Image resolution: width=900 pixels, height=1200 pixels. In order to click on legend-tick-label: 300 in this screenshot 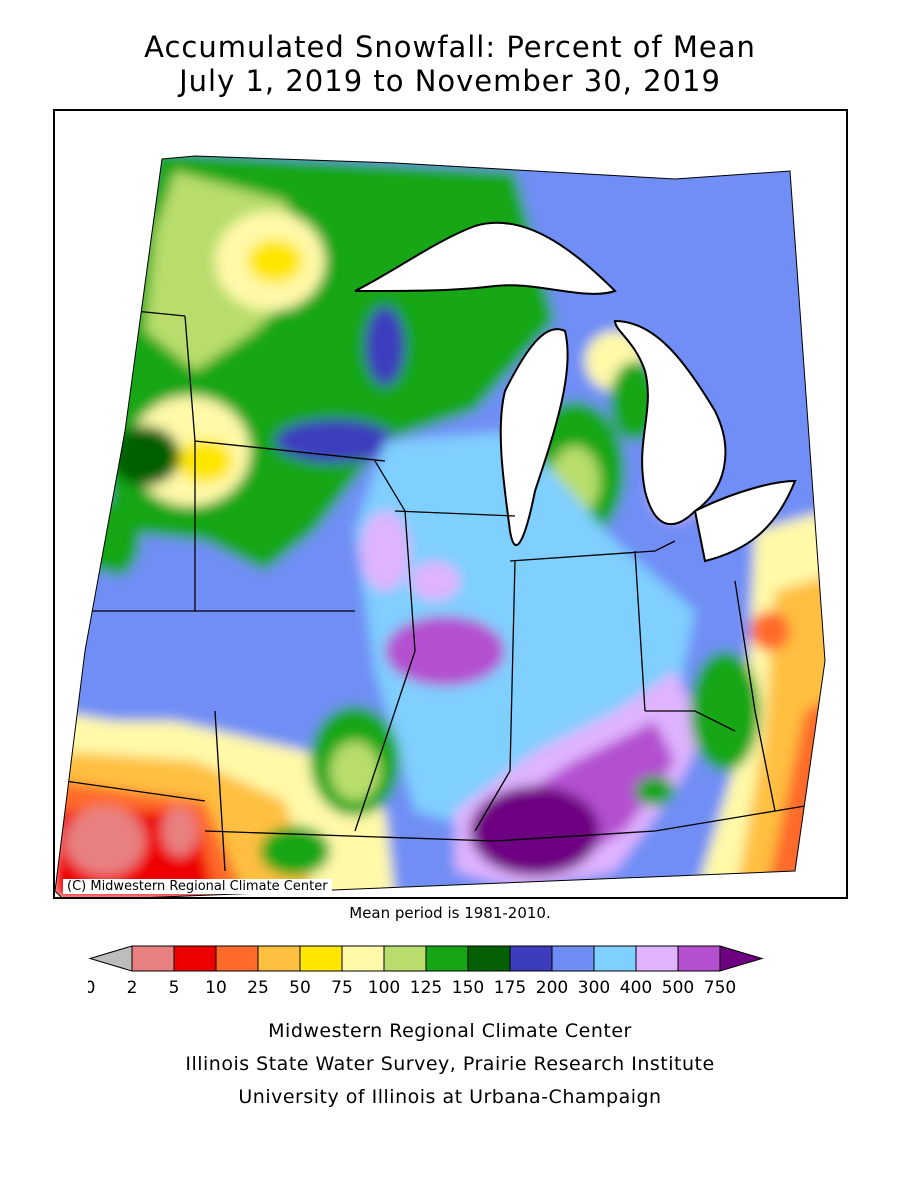, I will do `click(594, 988)`.